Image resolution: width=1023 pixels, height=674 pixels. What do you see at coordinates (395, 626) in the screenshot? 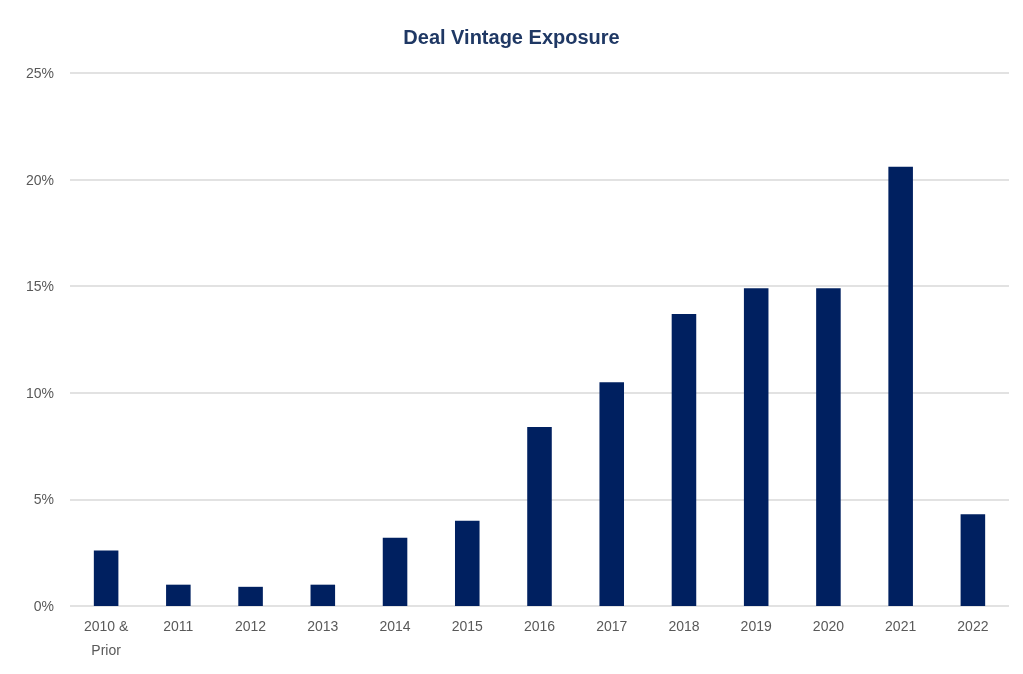
I see `x-tick-label: 2014` at bounding box center [395, 626].